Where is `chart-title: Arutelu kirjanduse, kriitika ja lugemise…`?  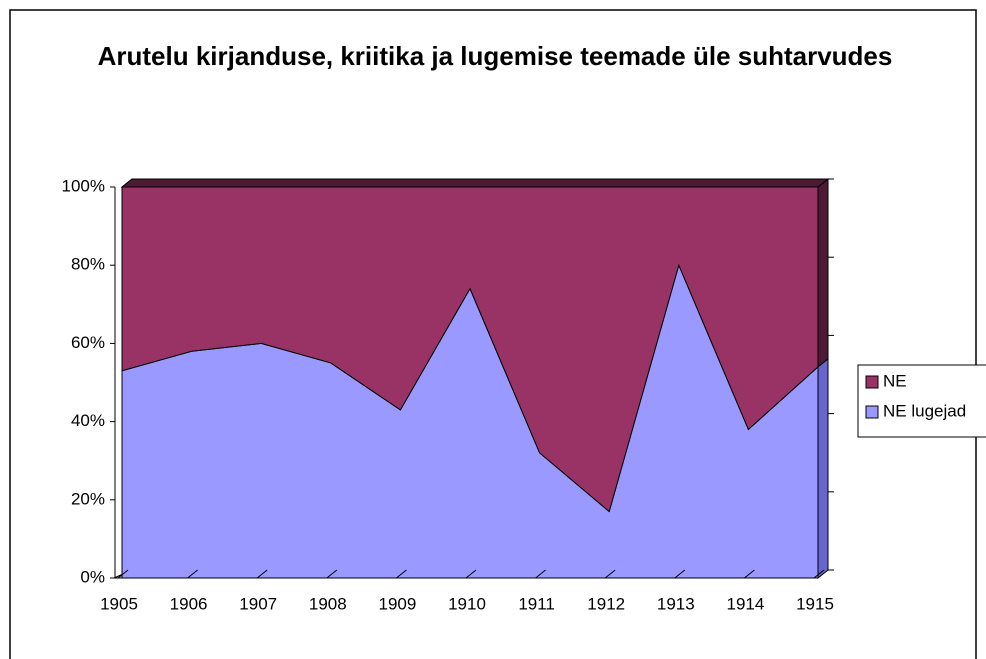 chart-title: Arutelu kirjanduse, kriitika ja lugemise… is located at coordinates (495, 56).